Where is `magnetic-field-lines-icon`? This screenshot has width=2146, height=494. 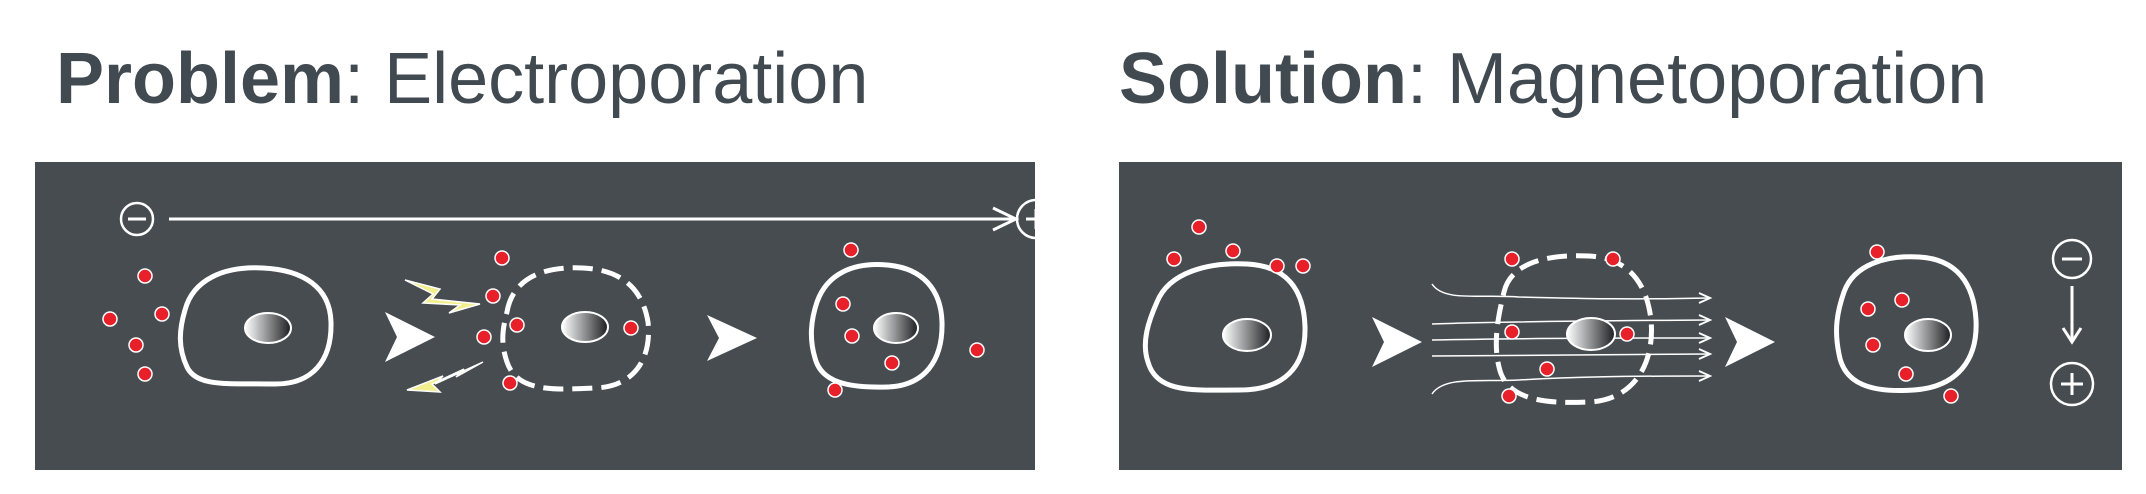 magnetic-field-lines-icon is located at coordinates (1572, 339).